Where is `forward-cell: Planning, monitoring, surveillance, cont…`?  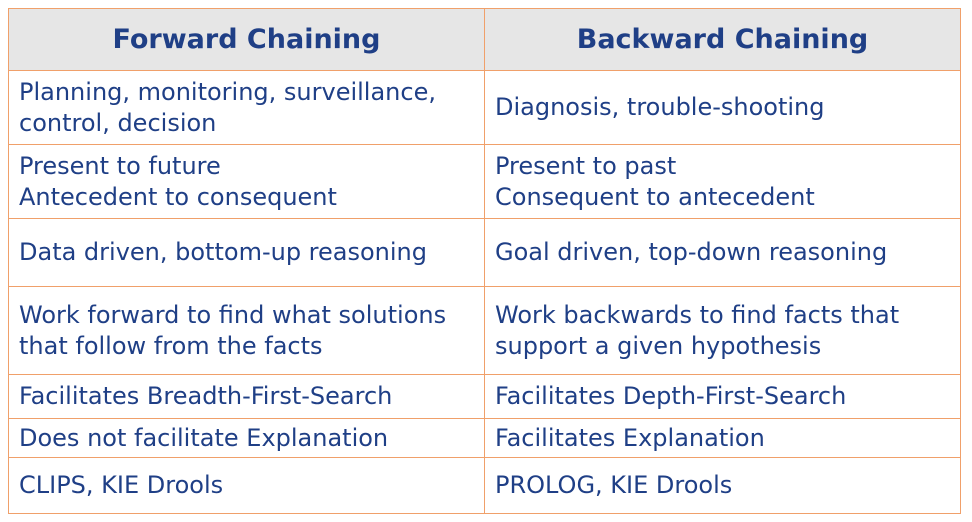
forward-cell: Planning, monitoring, surveillance, cont… is located at coordinates (246, 107).